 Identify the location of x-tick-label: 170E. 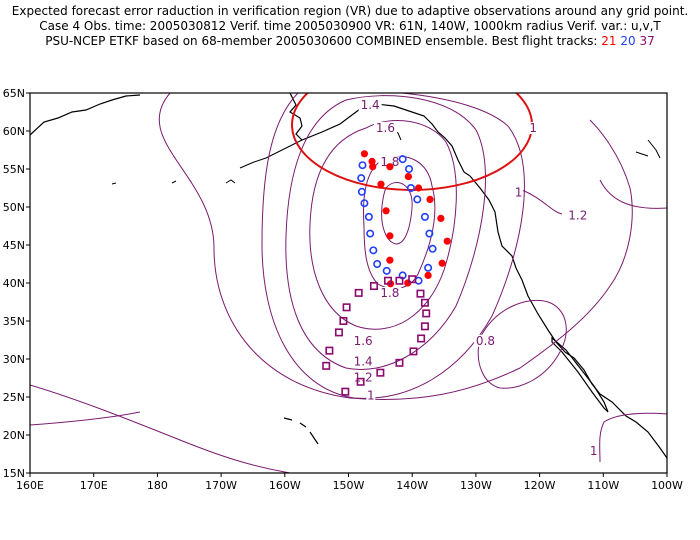
(94, 485).